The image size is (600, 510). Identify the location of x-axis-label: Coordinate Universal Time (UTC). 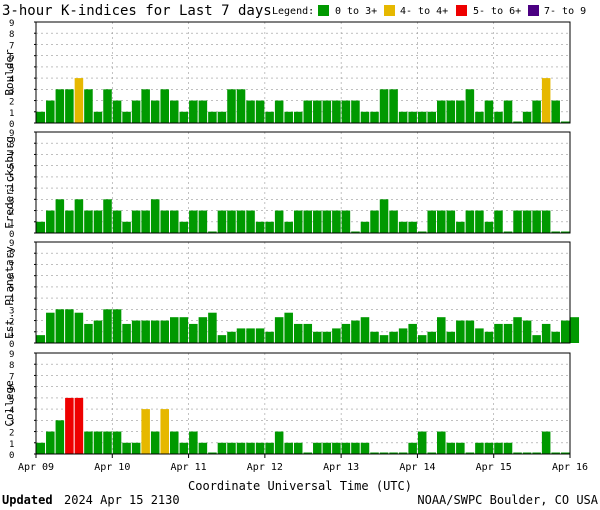
(300, 486).